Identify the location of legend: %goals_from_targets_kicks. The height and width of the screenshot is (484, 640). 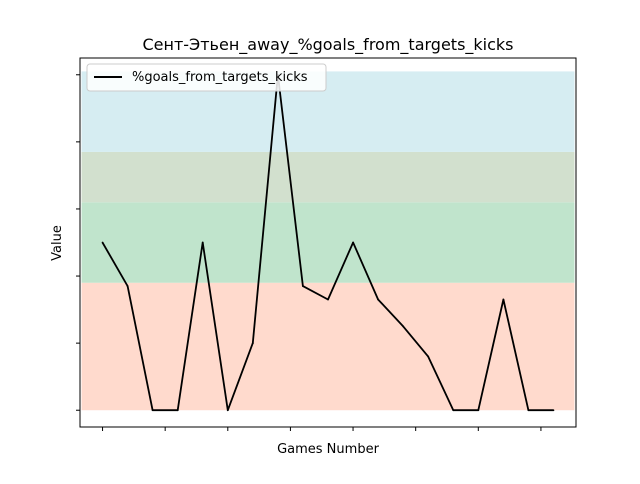
(206, 77).